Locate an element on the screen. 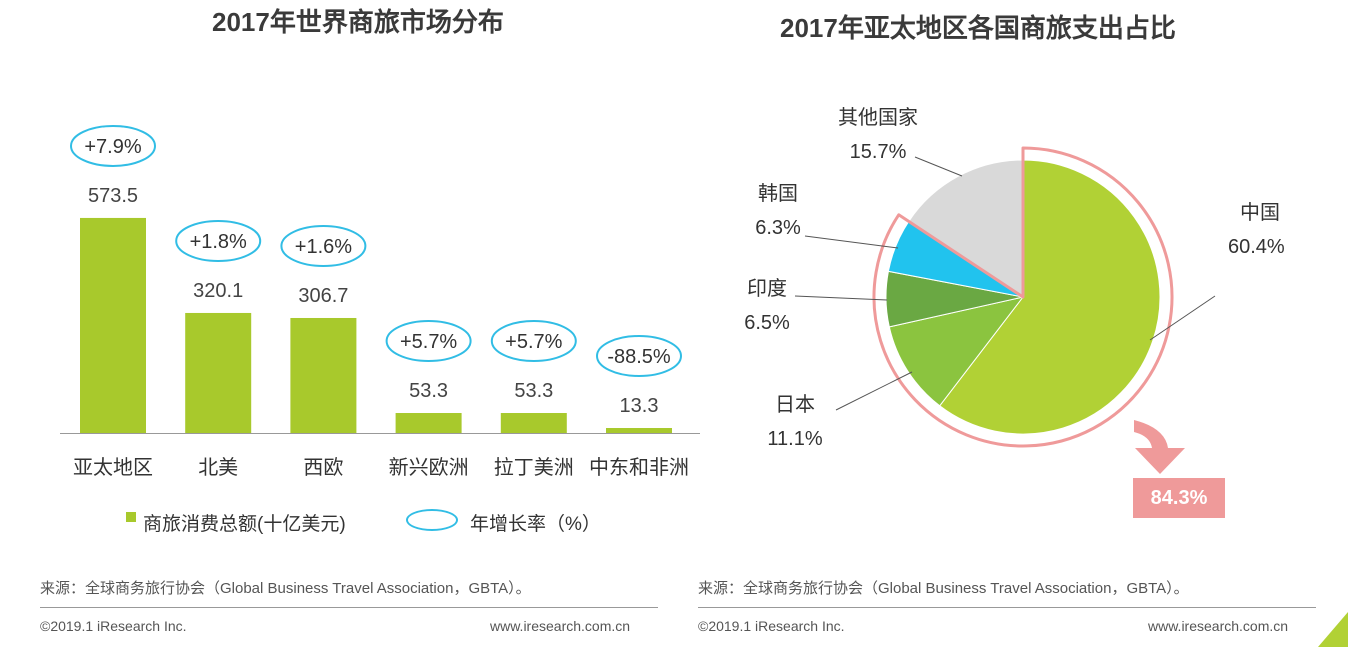  legend-bar-swatch is located at coordinates (131, 517).